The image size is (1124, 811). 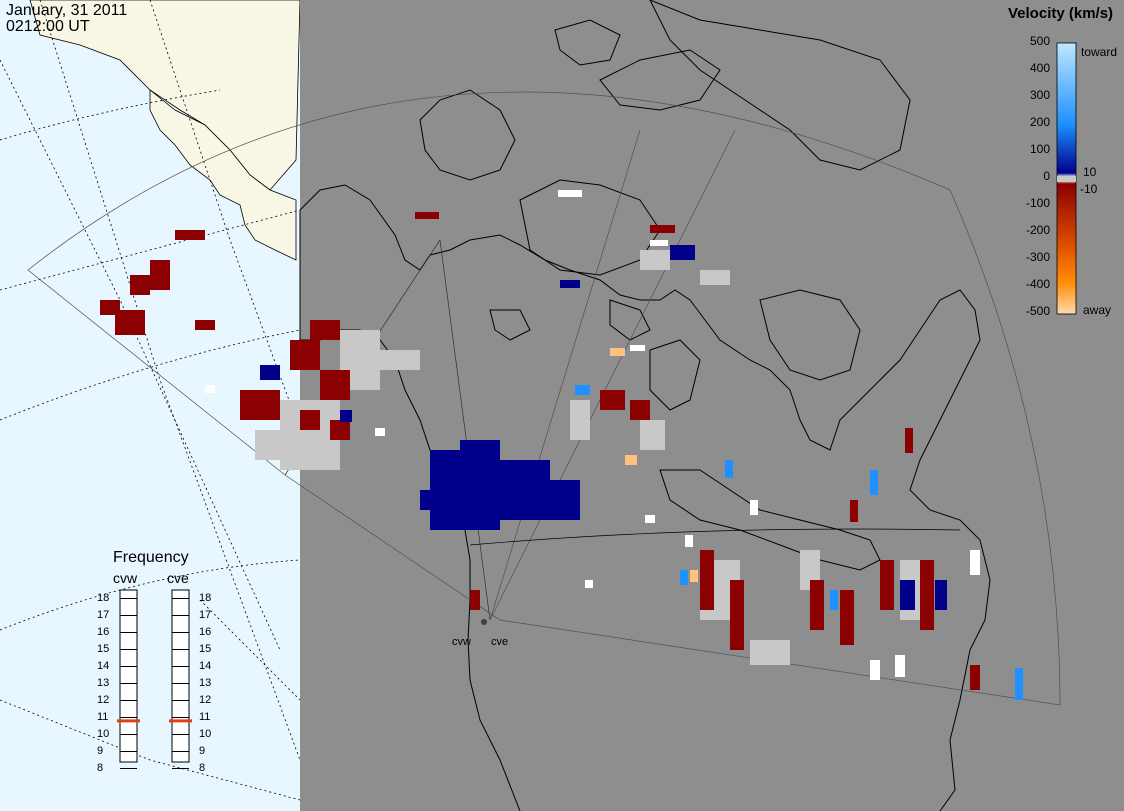 What do you see at coordinates (178, 578) in the screenshot?
I see `frequency-radar-cve-label: cve` at bounding box center [178, 578].